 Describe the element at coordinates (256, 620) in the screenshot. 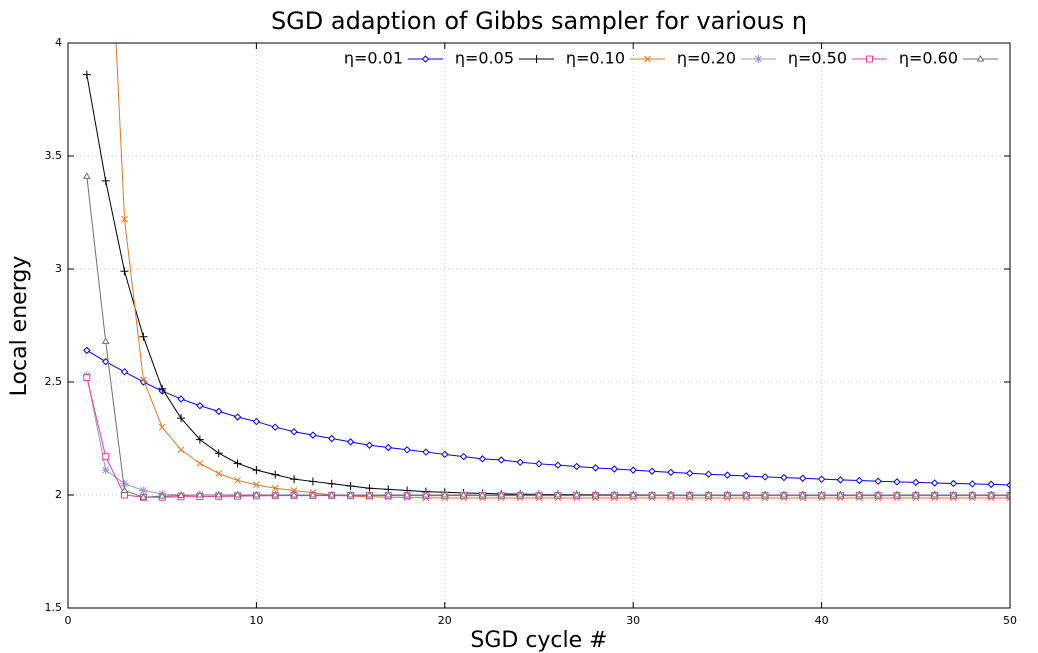

I see `x-tick-label: 10` at that location.